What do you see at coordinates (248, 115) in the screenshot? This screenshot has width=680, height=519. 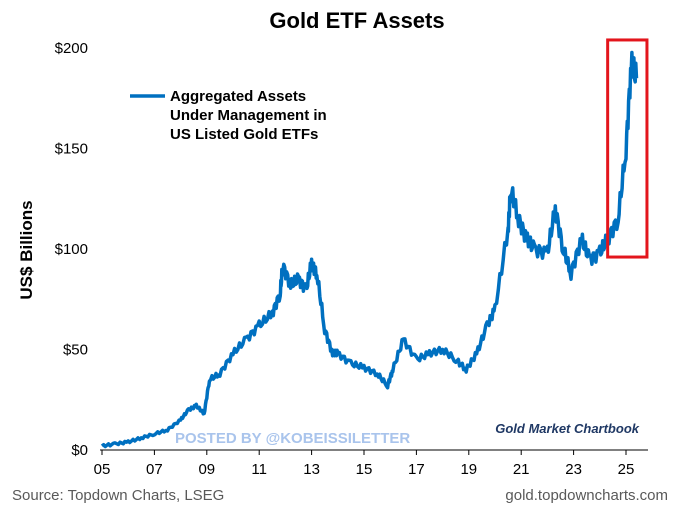 I see `legend-line-2: Under Management in` at bounding box center [248, 115].